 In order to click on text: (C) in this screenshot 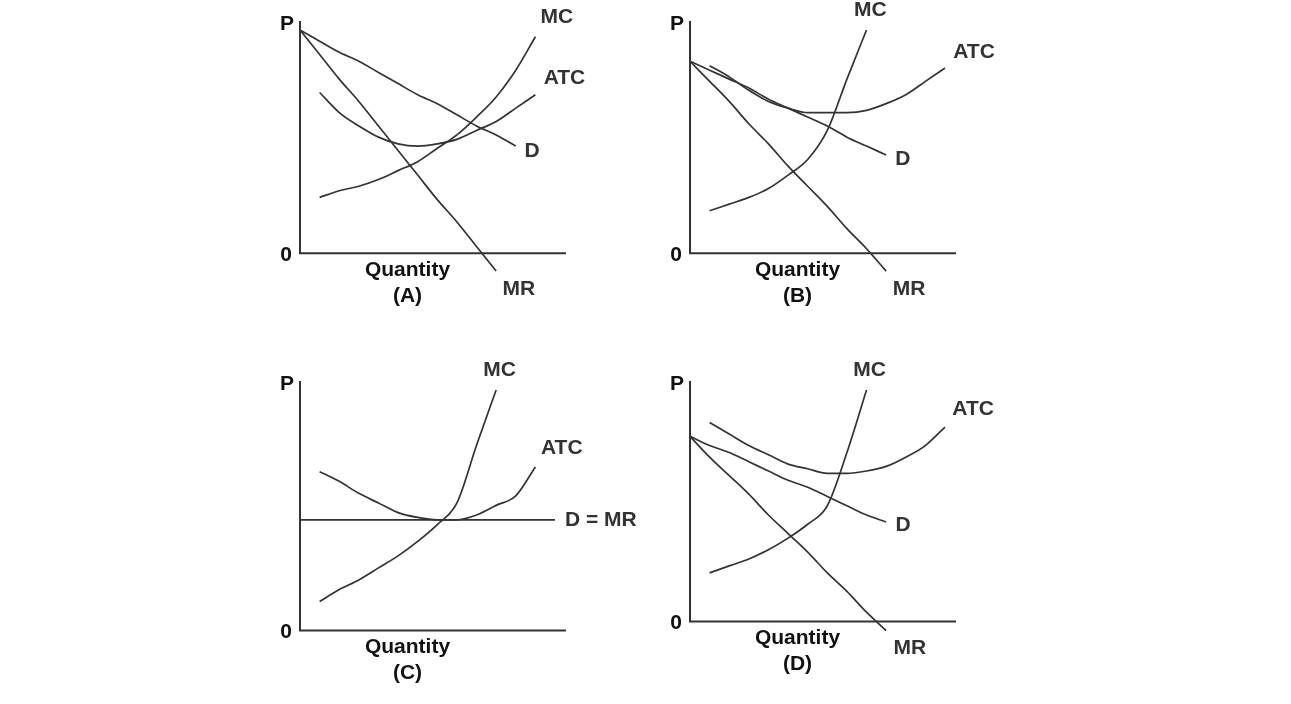, I will do `click(407, 671)`.